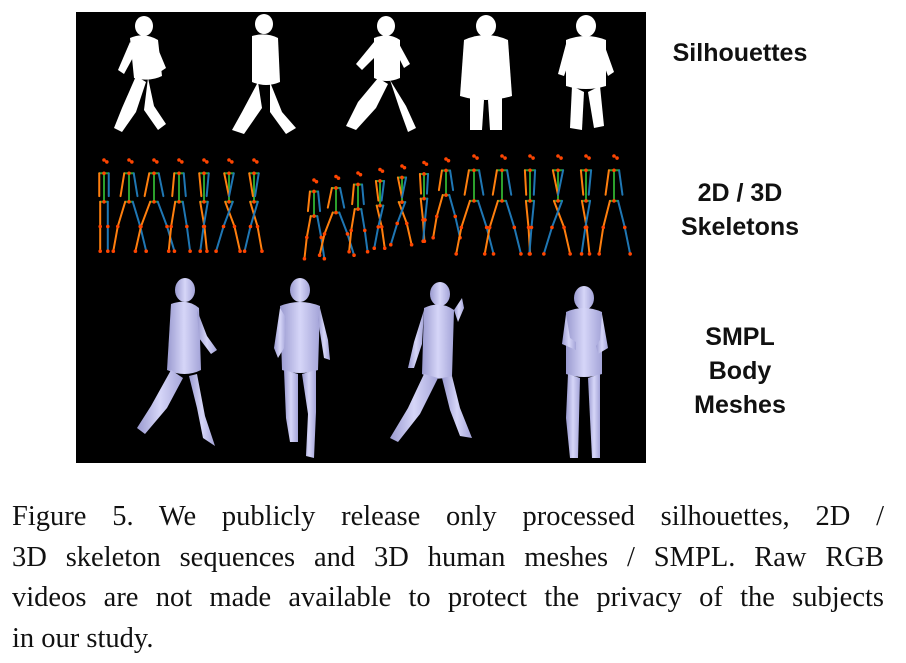 The height and width of the screenshot is (663, 906). What do you see at coordinates (740, 371) in the screenshot?
I see `row-label-meshes: SMPL Body Meshes` at bounding box center [740, 371].